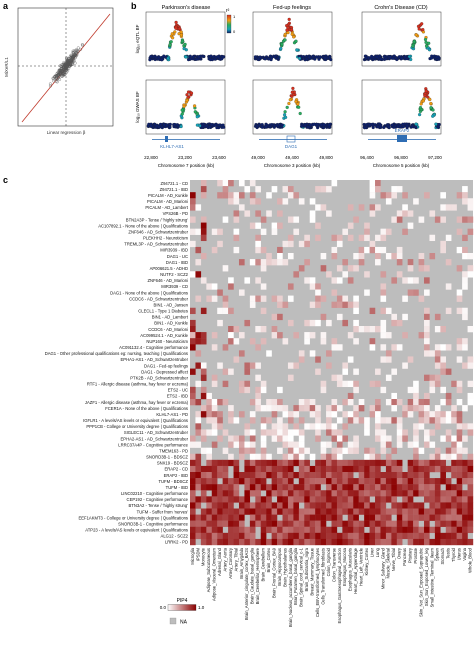 The image size is (474, 653). Describe the element at coordinates (158, 231) in the screenshot. I see `heatmap-row-label: ZNF646 - AD_Schwartzentruber` at that location.